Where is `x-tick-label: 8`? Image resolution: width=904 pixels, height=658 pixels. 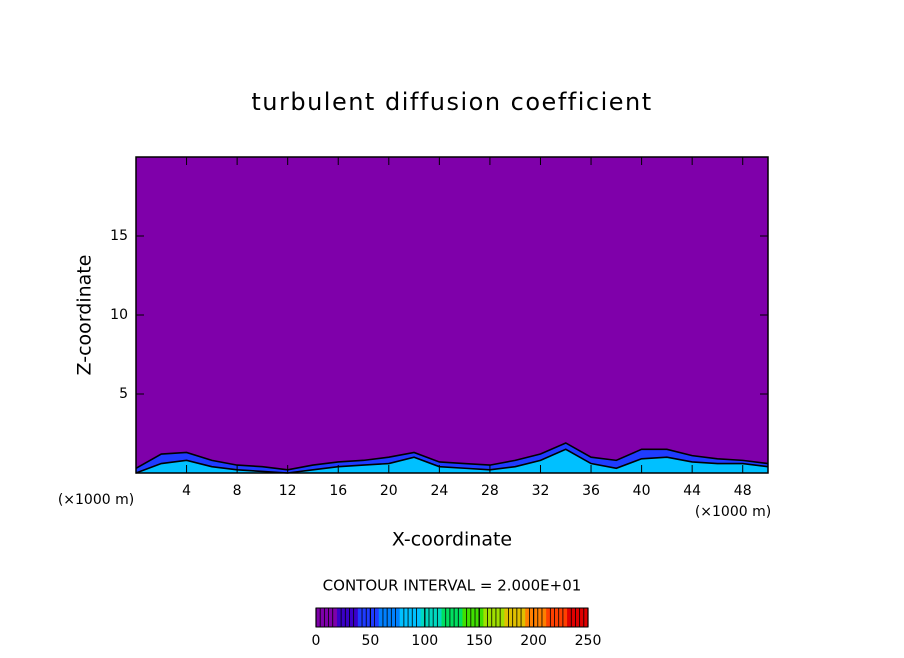 x-tick-label: 8 is located at coordinates (237, 491).